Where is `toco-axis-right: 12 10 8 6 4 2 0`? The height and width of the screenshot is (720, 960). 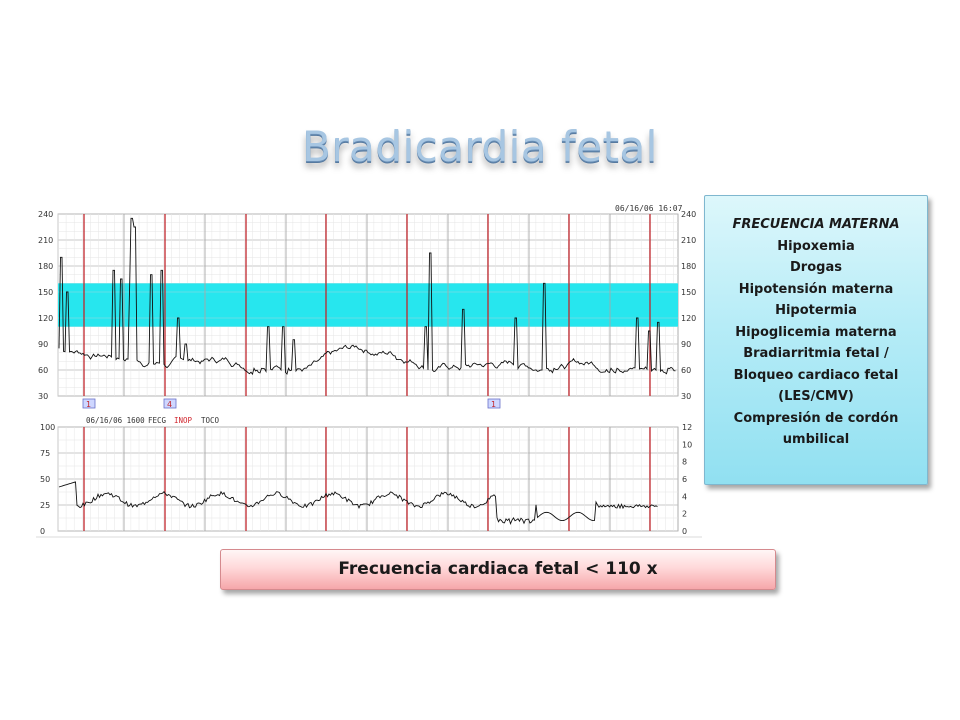 toco-axis-right: 12 10 8 6 4 2 0 is located at coordinates (687, 479).